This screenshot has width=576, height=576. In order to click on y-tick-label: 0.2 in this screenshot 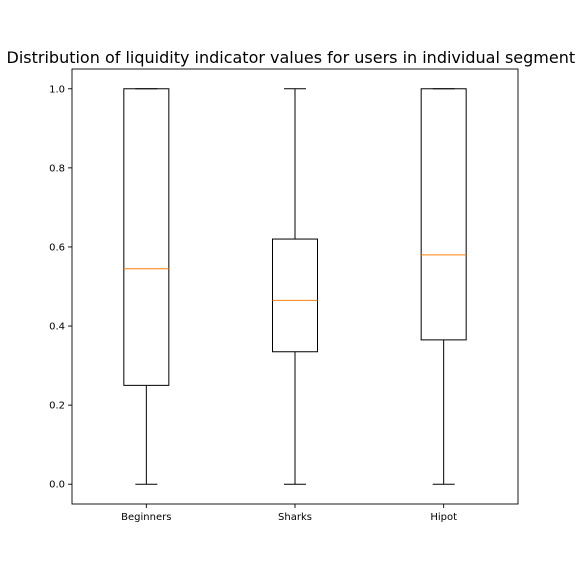, I will do `click(57, 406)`.